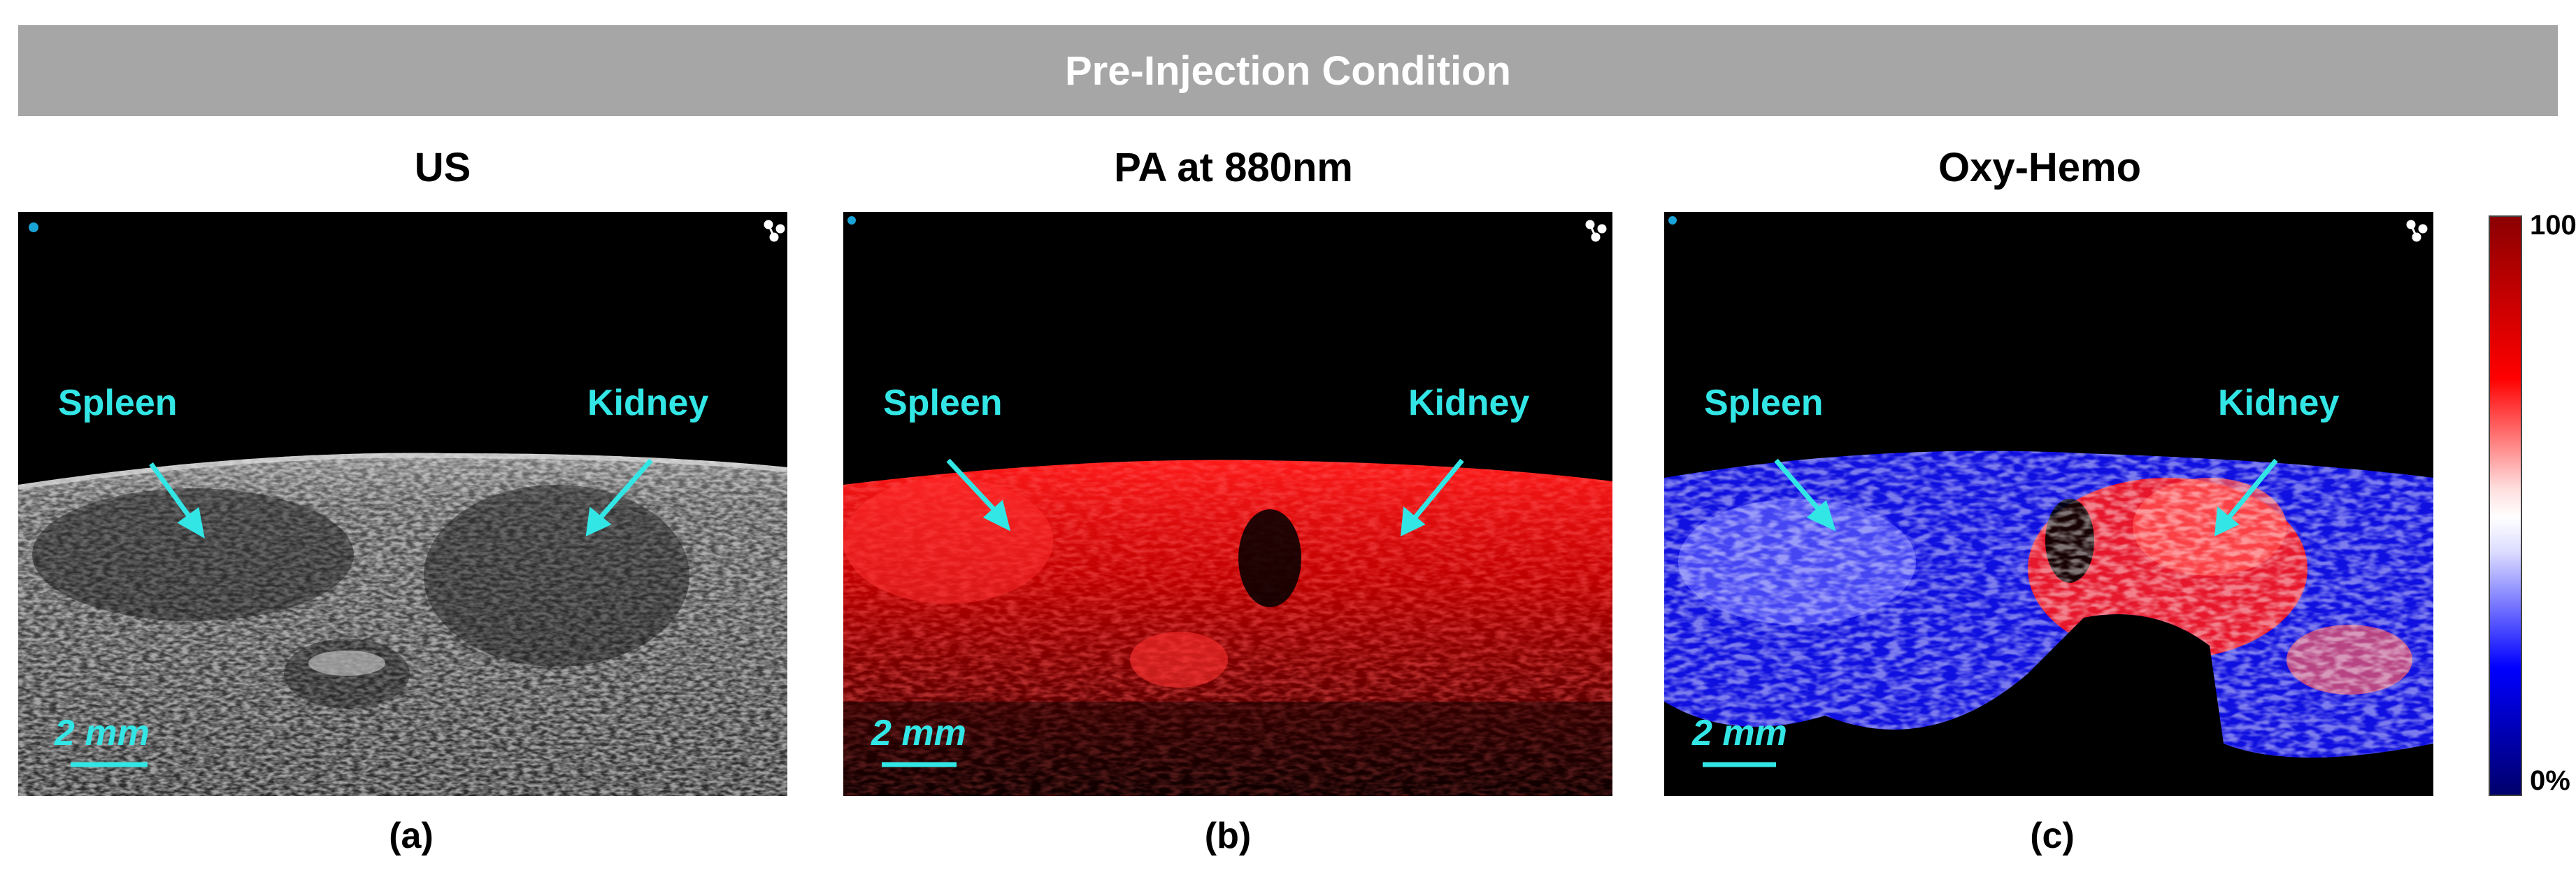 The width and height of the screenshot is (2576, 880). I want to click on condition-banner: Pre-Injection Condition, so click(1288, 70).